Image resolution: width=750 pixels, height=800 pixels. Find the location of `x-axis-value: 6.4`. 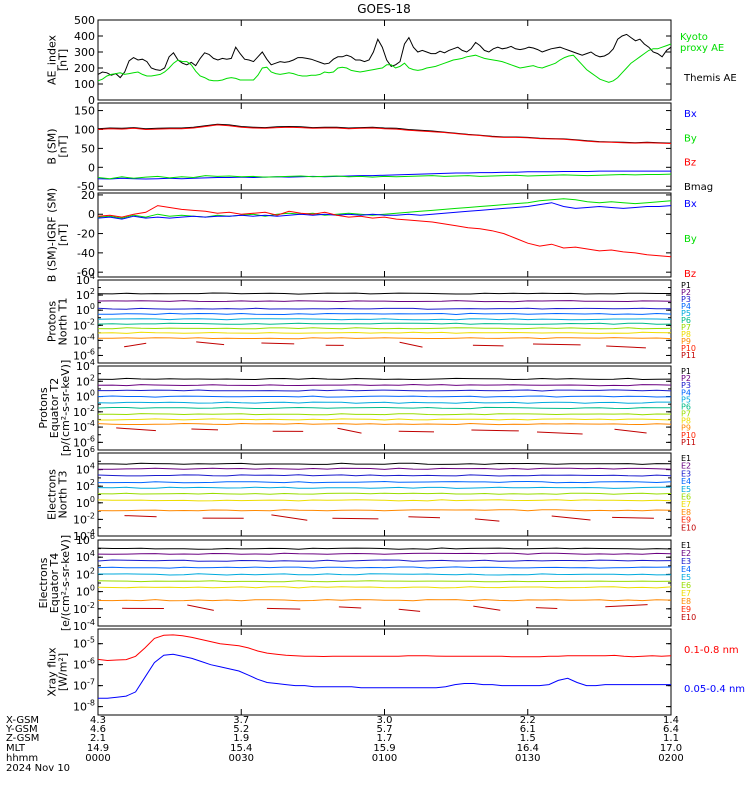

x-axis-value: 6.4 is located at coordinates (671, 729).